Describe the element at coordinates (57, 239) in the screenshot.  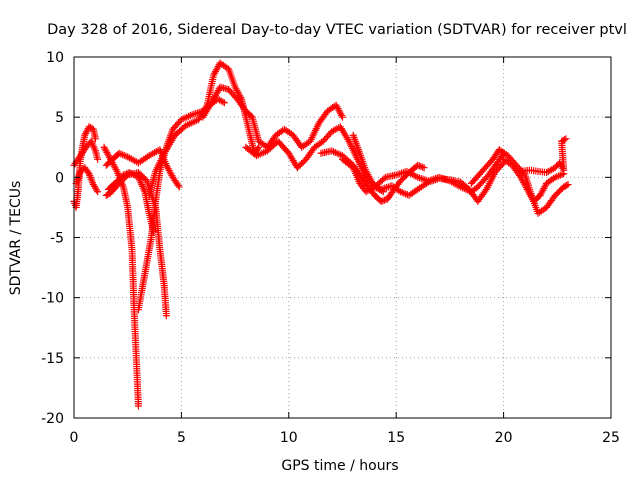
I see `y-tick-label: -5` at that location.